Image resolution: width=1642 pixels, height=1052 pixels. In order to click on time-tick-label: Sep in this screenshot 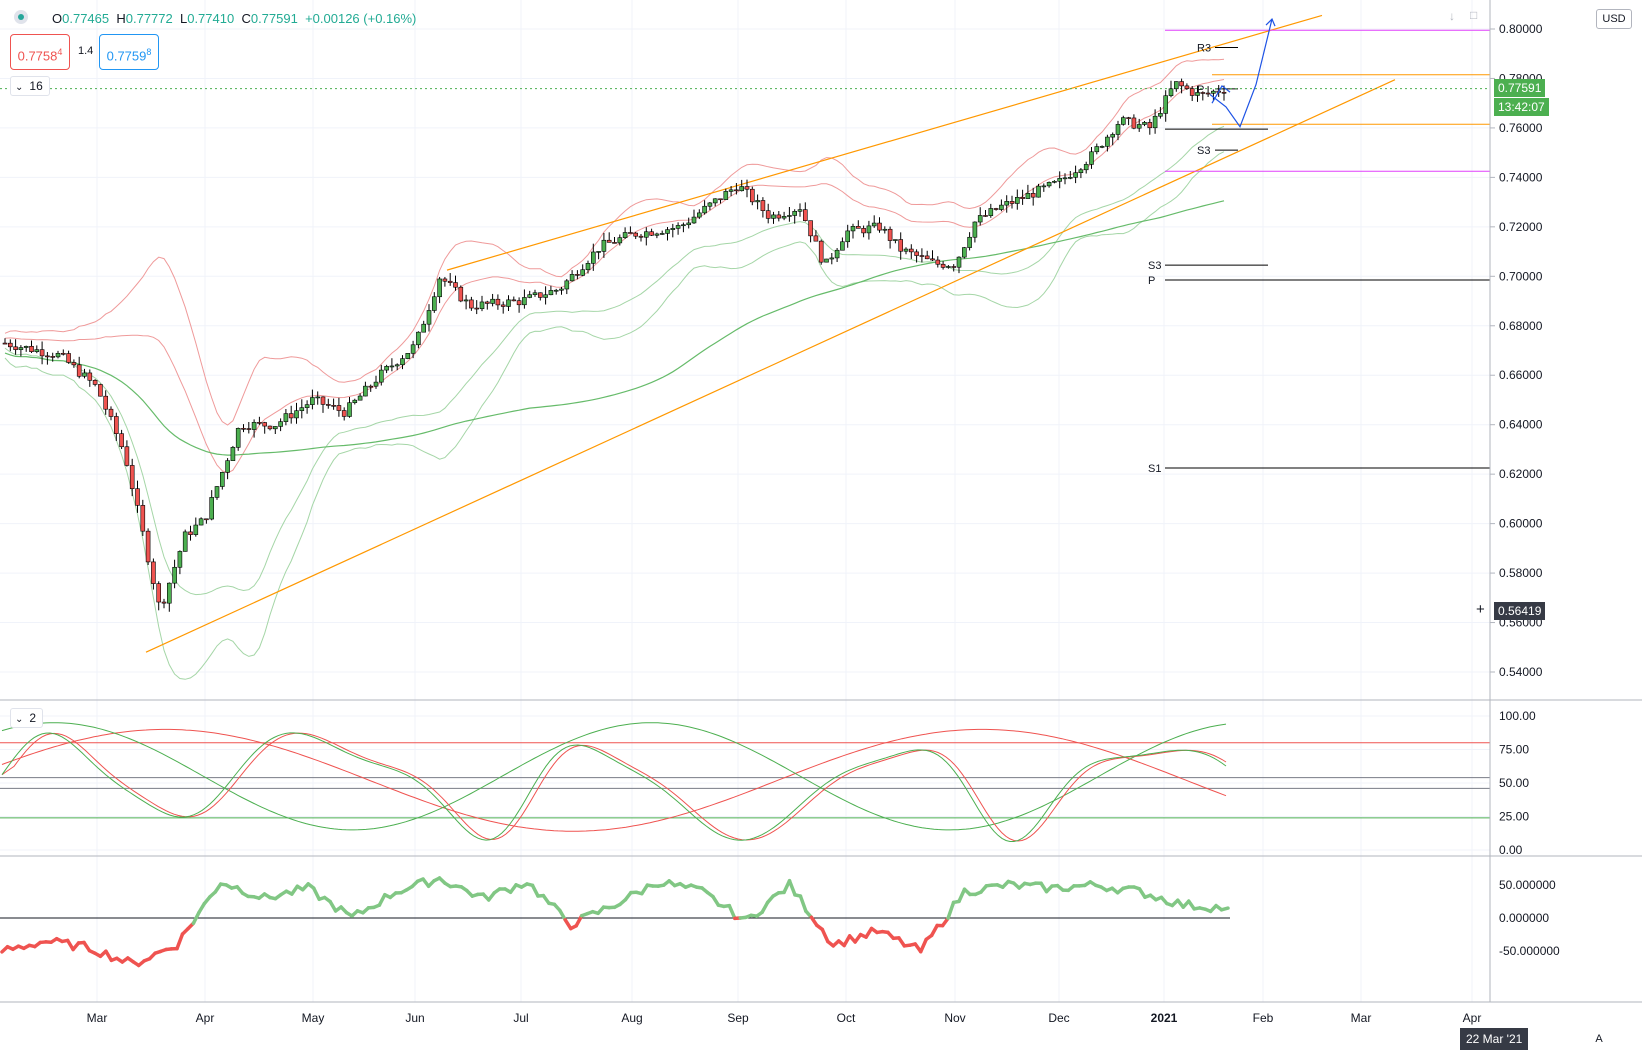, I will do `click(738, 1018)`.